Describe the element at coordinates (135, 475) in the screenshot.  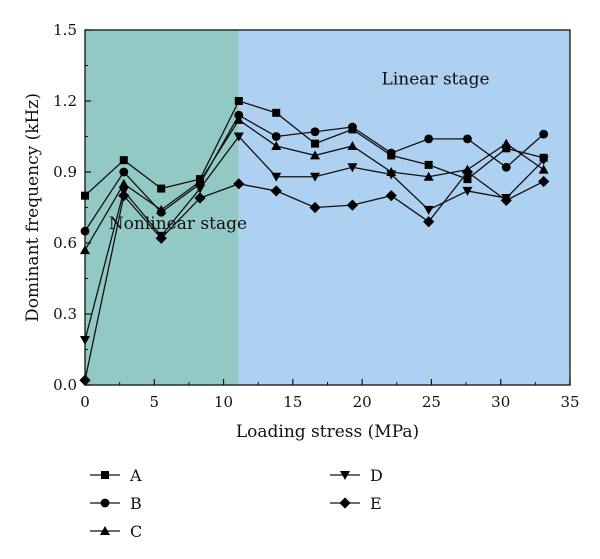
I see `legend-label-A: A` at that location.